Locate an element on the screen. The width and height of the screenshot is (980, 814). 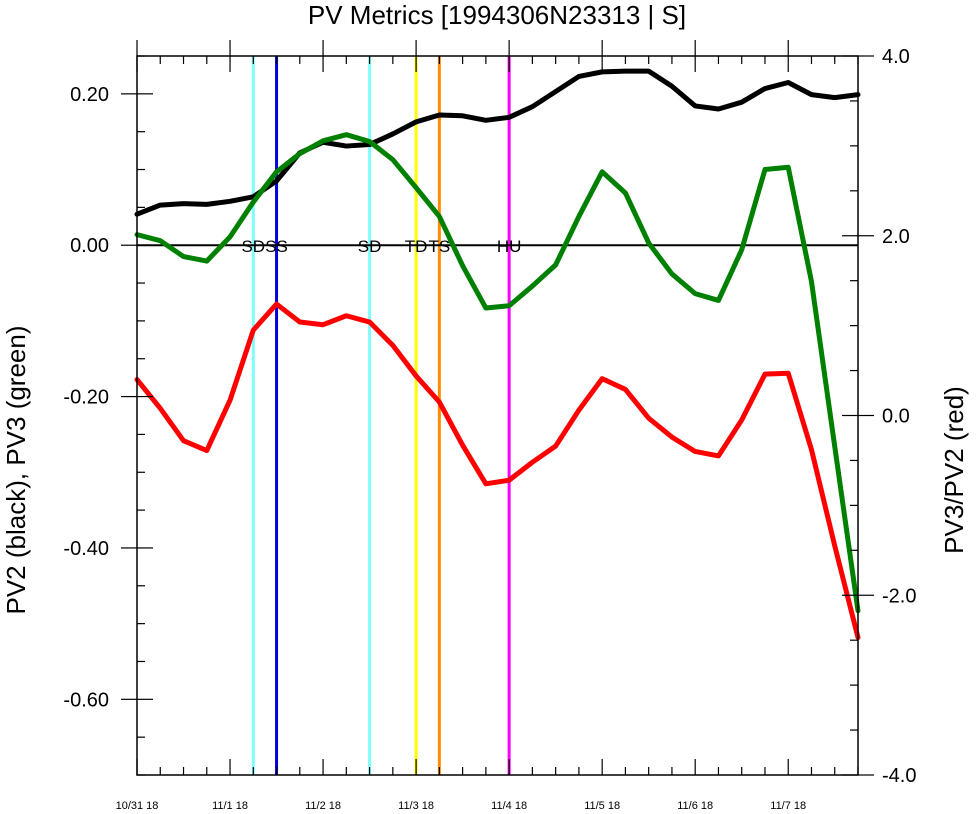
x-tick-label: 11/1 18 is located at coordinates (230, 806).